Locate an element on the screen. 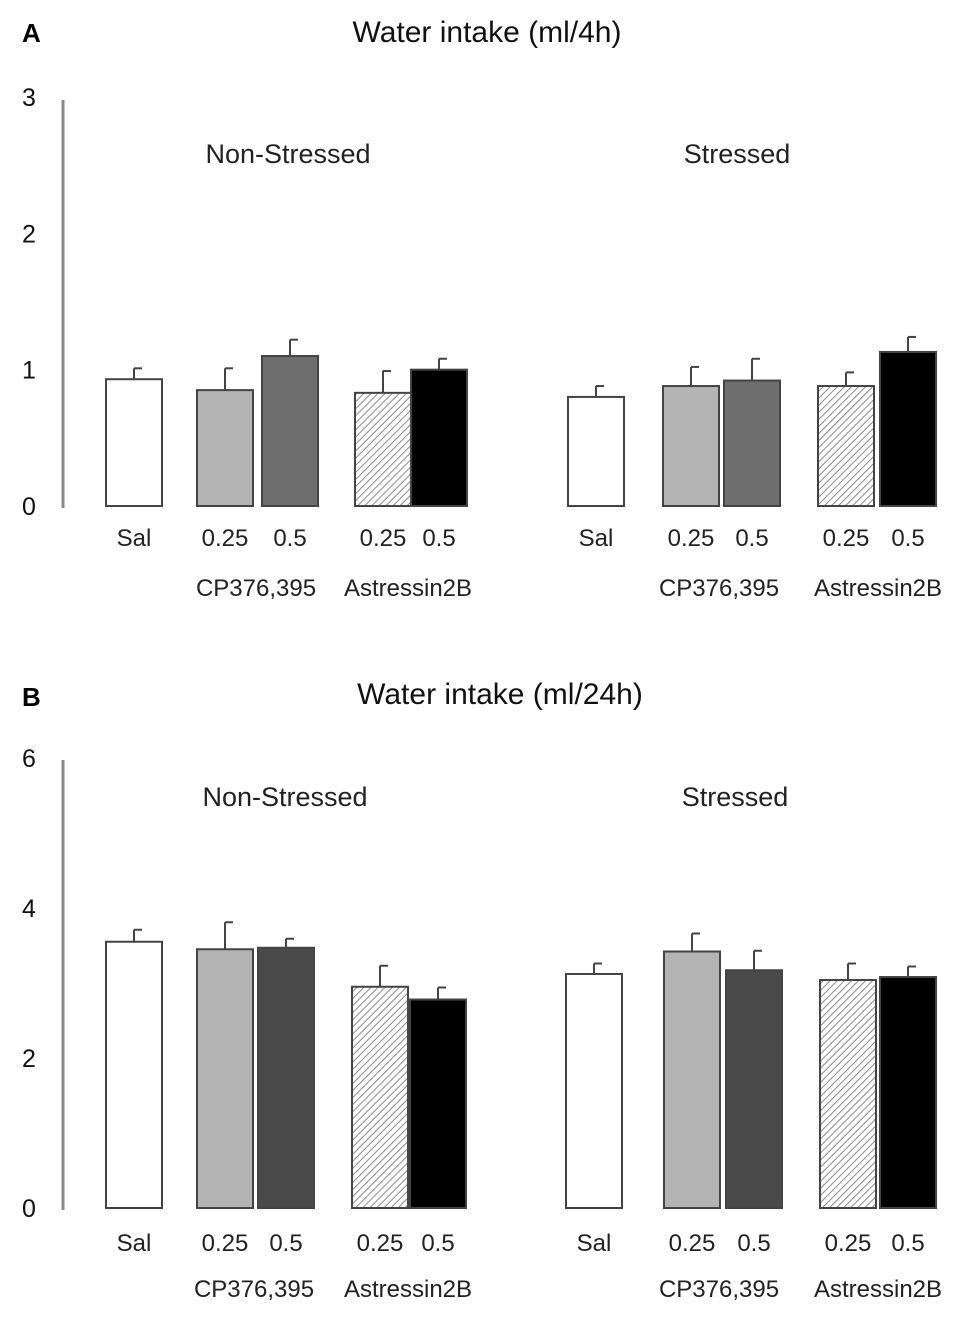 This screenshot has width=971, height=1329. panel-a-y-tick-label: 0 is located at coordinates (29, 507).